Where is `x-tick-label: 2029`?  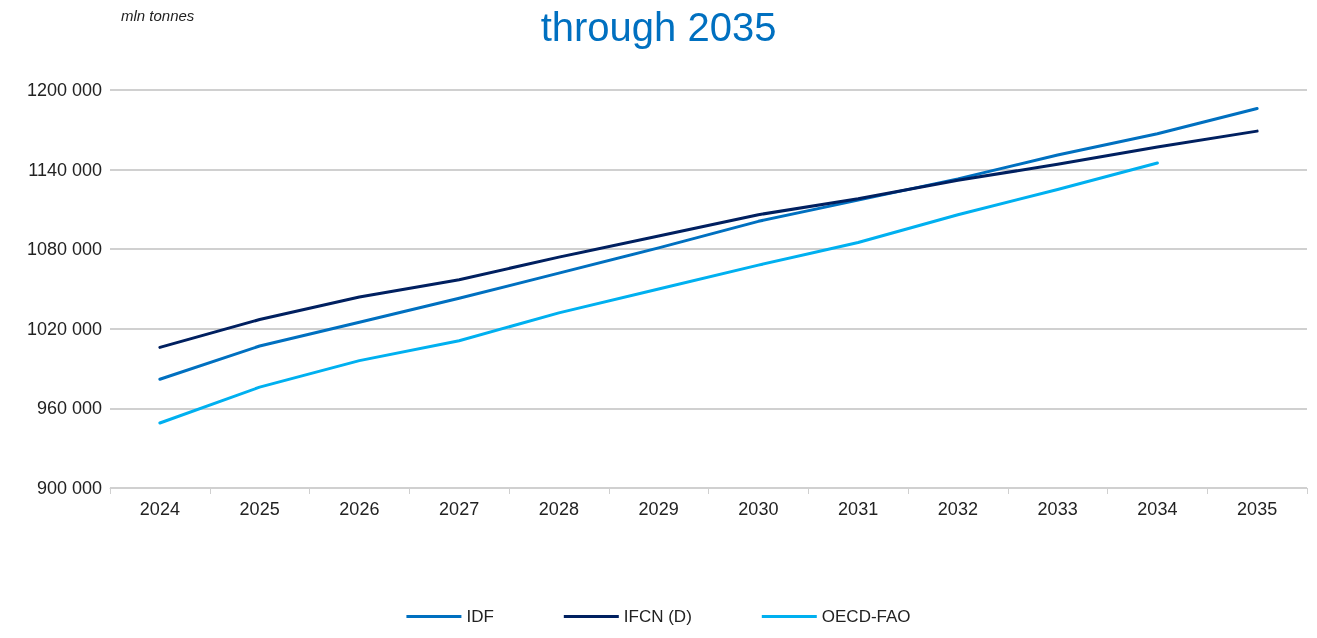 x-tick-label: 2029 is located at coordinates (658, 509).